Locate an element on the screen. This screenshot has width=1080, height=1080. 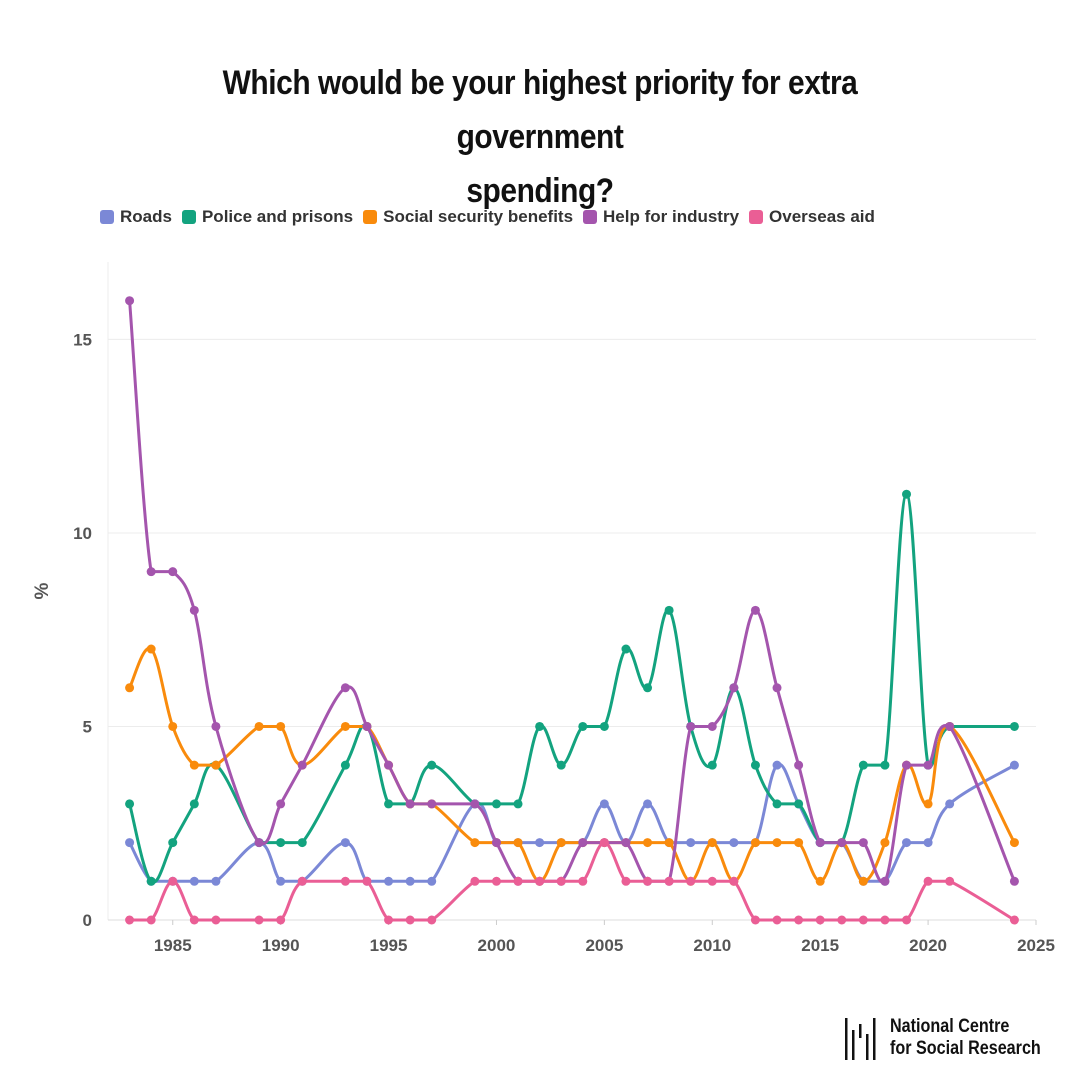
x-tick-label: 2015 is located at coordinates (820, 945).